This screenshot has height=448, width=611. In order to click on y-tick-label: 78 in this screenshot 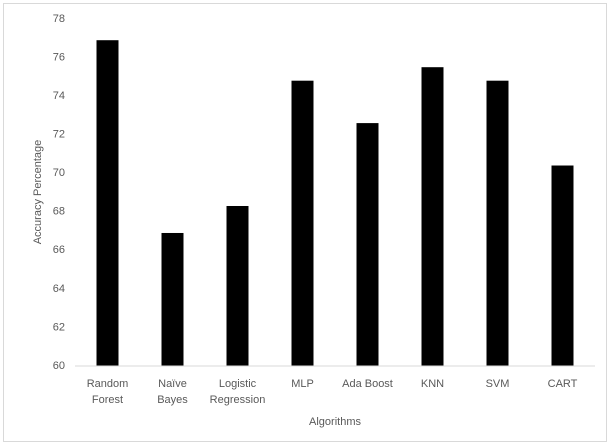, I will do `click(59, 19)`.